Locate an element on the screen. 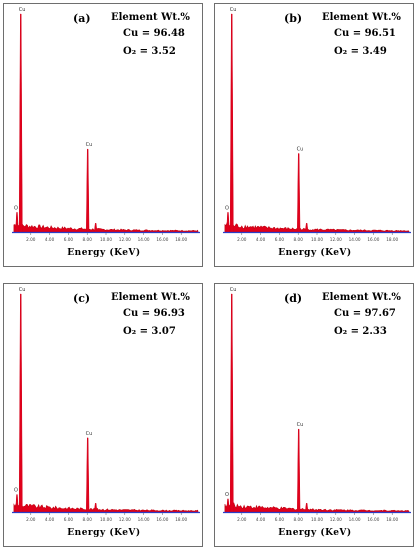 The height and width of the screenshot is (550, 419). o2-weight-percent: O₂ = 2.33 is located at coordinates (360, 331).